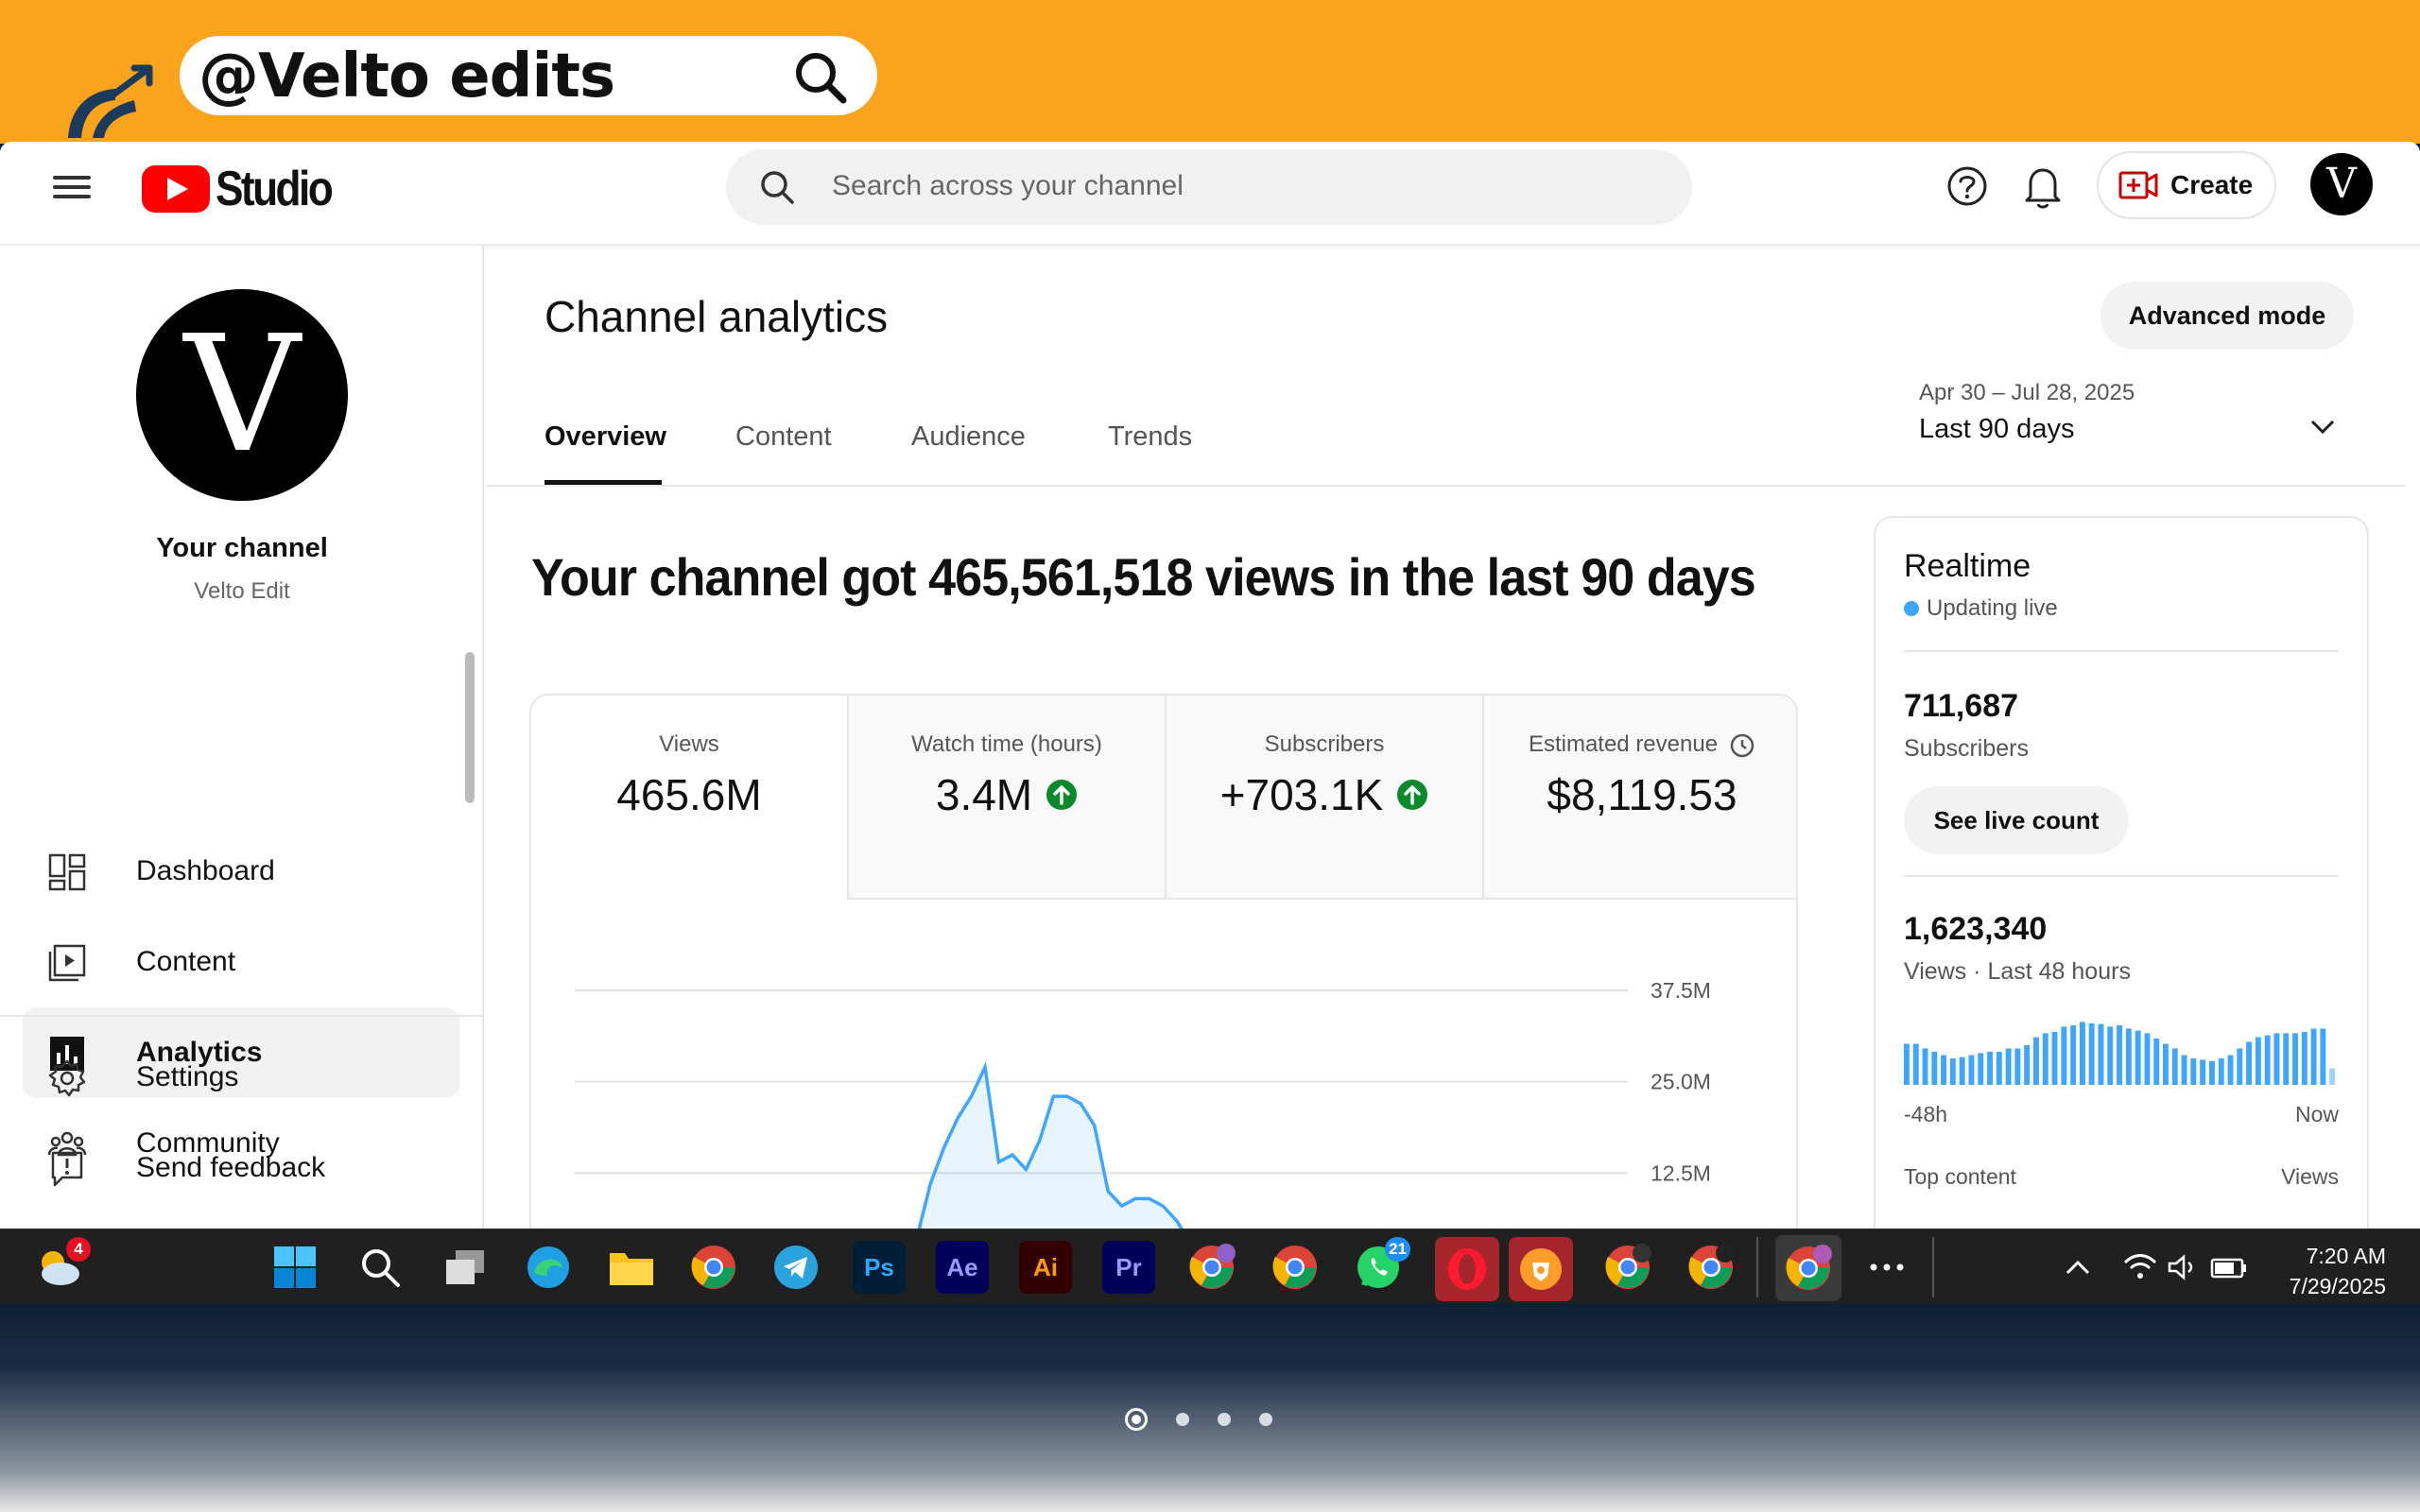  I want to click on chrome-icon, so click(713, 1267).